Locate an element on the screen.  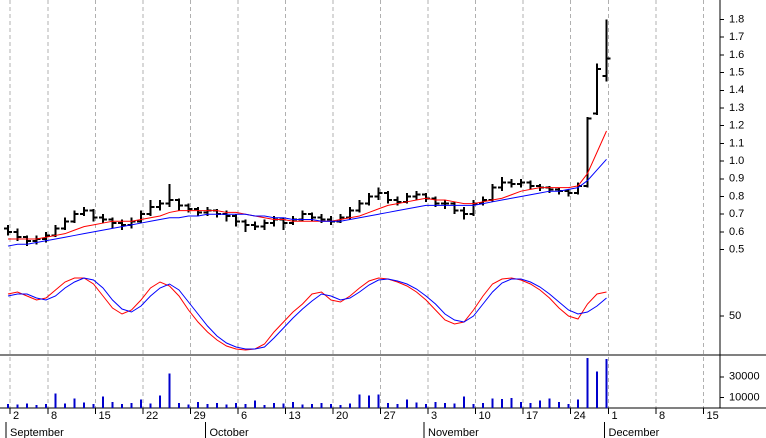
month-label: November is located at coordinates (453, 432).